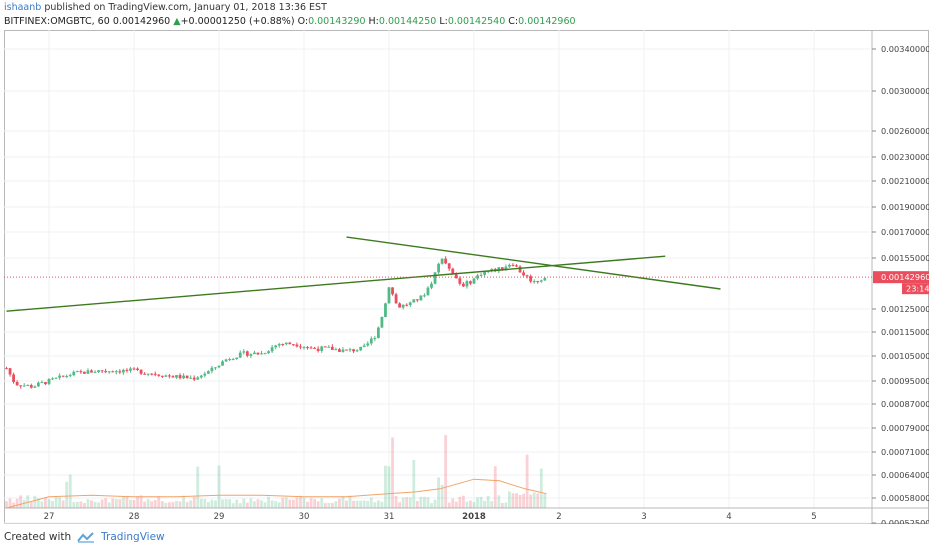 The width and height of the screenshot is (932, 550). Describe the element at coordinates (430, 517) in the screenshot. I see `time-axis: 27 28 29 30 31 2018 2 3 4 5` at that location.